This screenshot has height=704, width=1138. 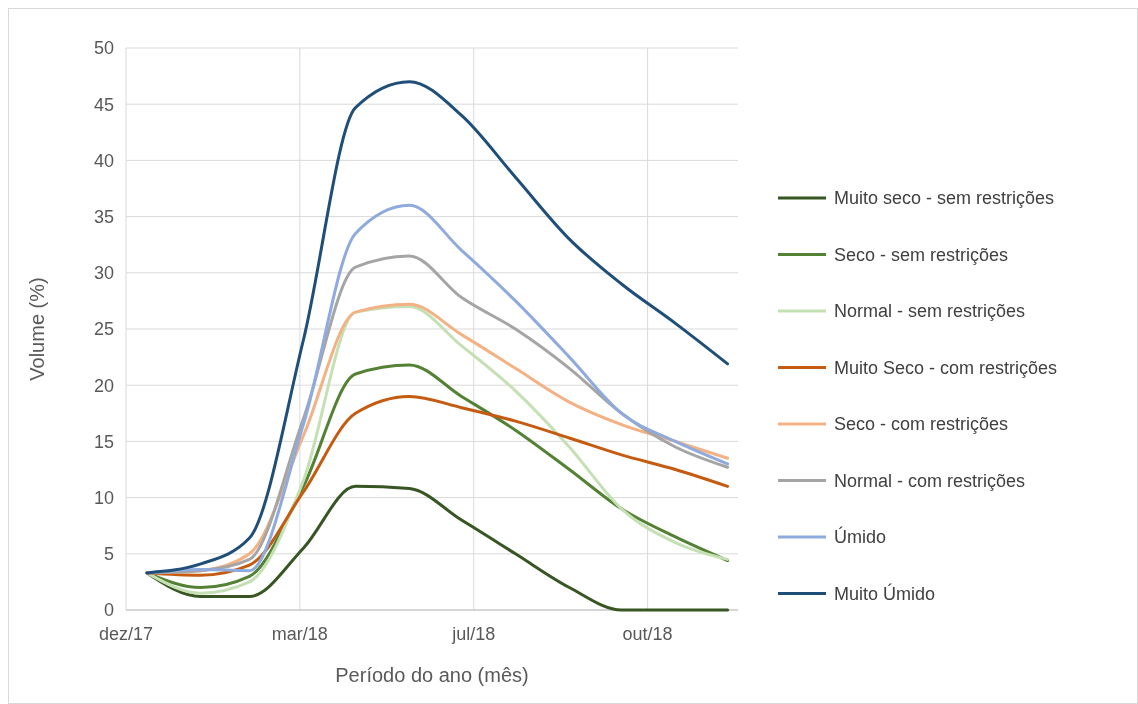 What do you see at coordinates (37, 329) in the screenshot?
I see `y-axis-title: Volume (%)` at bounding box center [37, 329].